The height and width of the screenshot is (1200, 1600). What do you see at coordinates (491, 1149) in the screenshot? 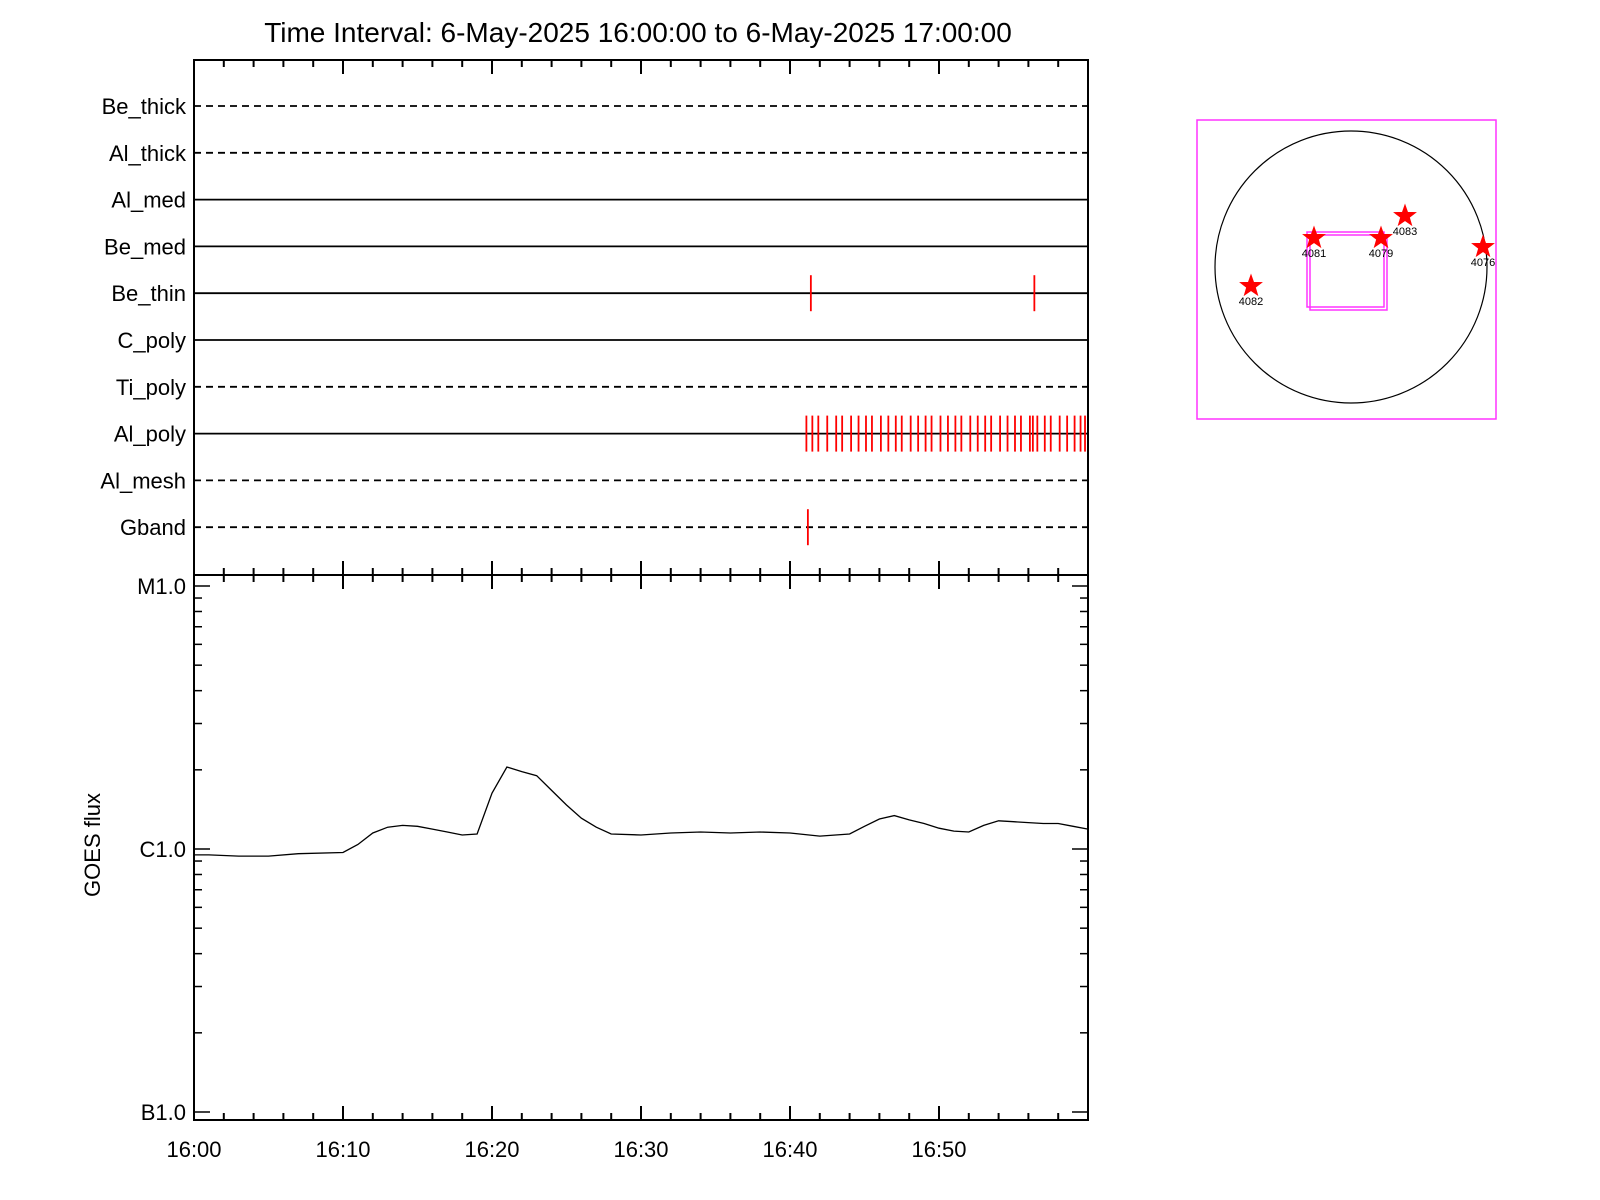
I see `goes-x-tick-label: 16:20` at bounding box center [491, 1149].